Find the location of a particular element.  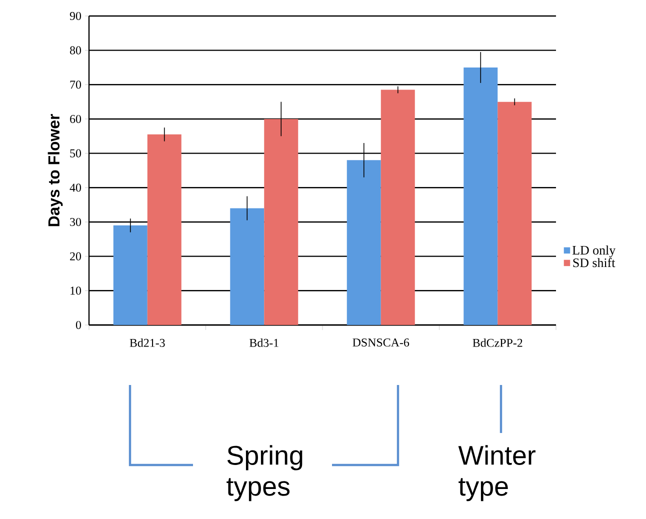

x-tick-label: Bd21-3 is located at coordinates (147, 342).